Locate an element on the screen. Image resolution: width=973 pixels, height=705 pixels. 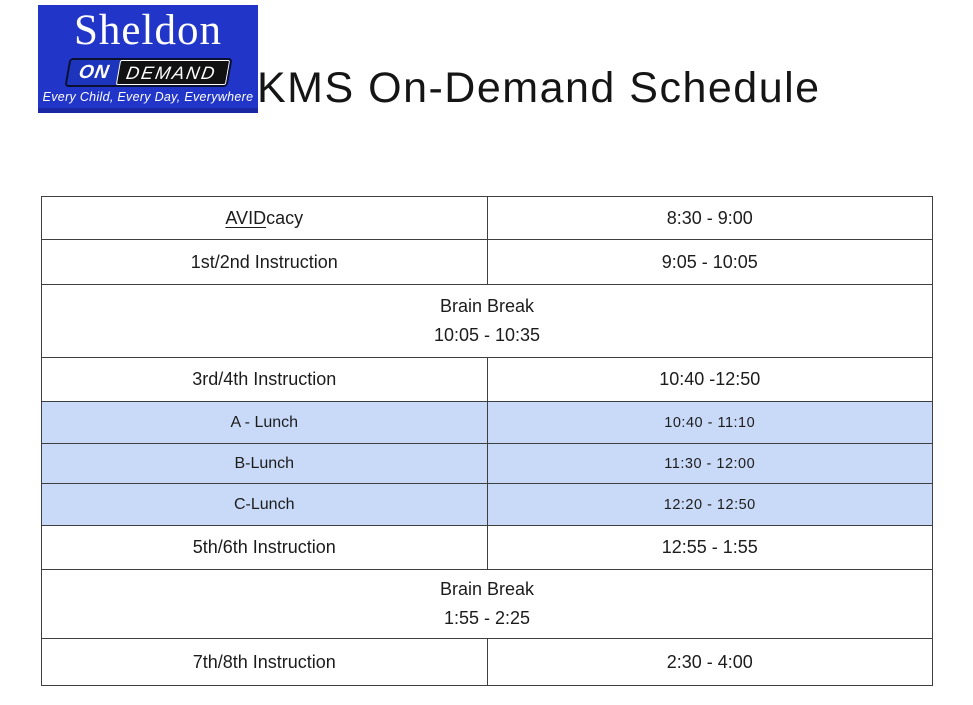
merged-cell: Brain Break 1:55 - 2:25 is located at coordinates (487, 604).